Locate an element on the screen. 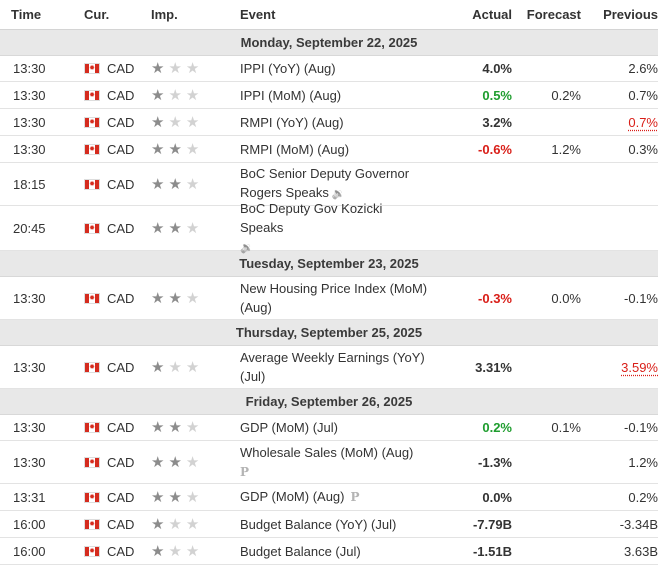 This screenshot has height=565, width=658. event-name: IPPI (YoY) (Aug) is located at coordinates (334, 68).